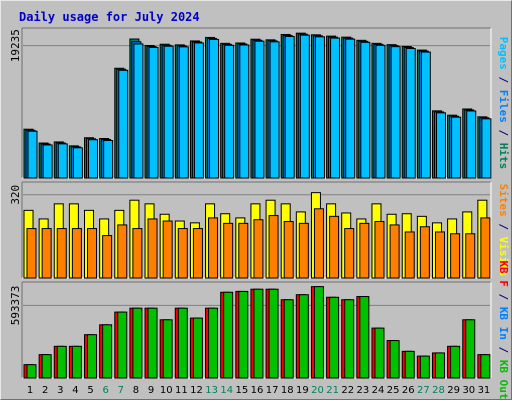 The width and height of the screenshot is (512, 401). What do you see at coordinates (503, 273) in the screenshot?
I see `bytes-panel-axis-label-part-0: KB F` at bounding box center [503, 273].